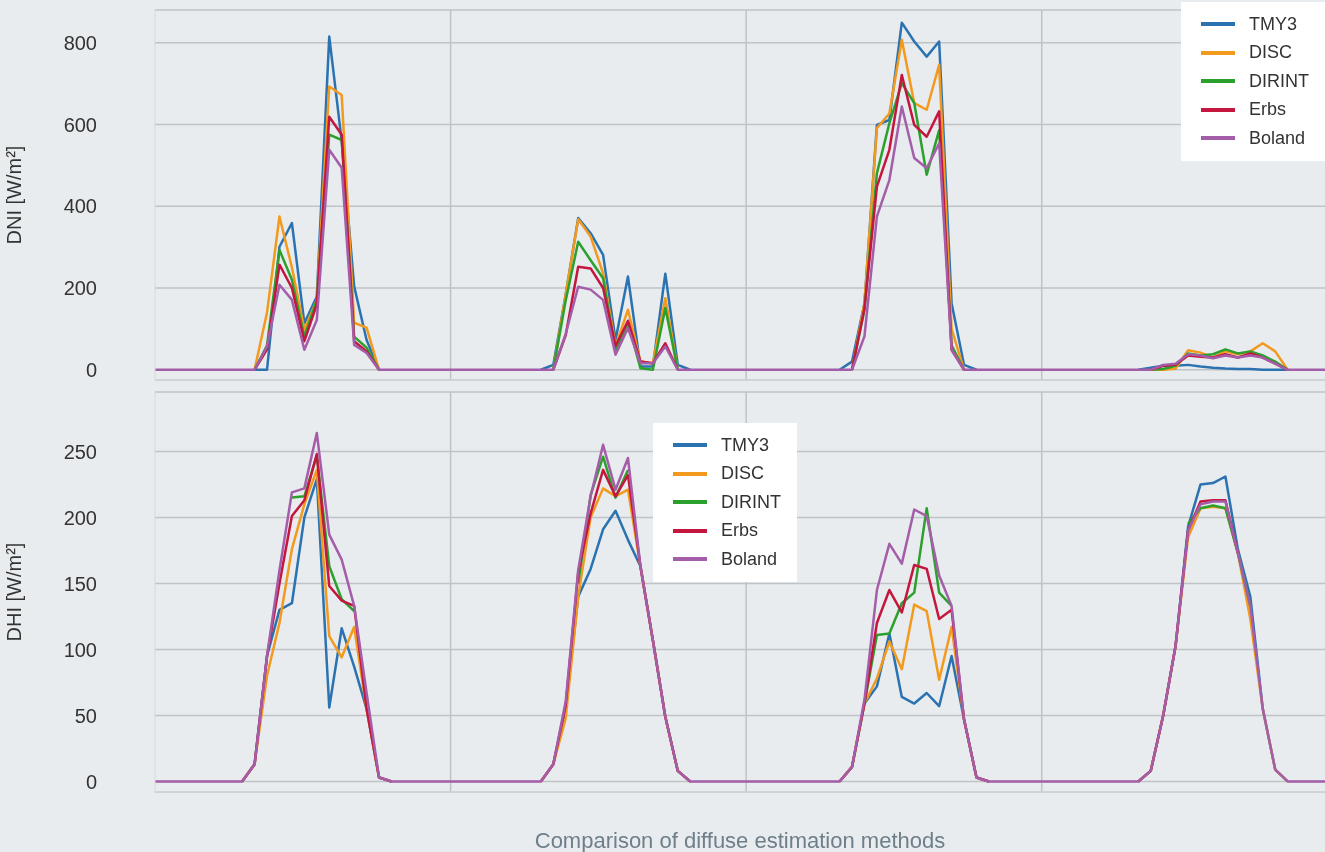 The height and width of the screenshot is (852, 1325). Describe the element at coordinates (14, 195) in the screenshot. I see `y-axis-title: DNI [W/m²]` at that location.